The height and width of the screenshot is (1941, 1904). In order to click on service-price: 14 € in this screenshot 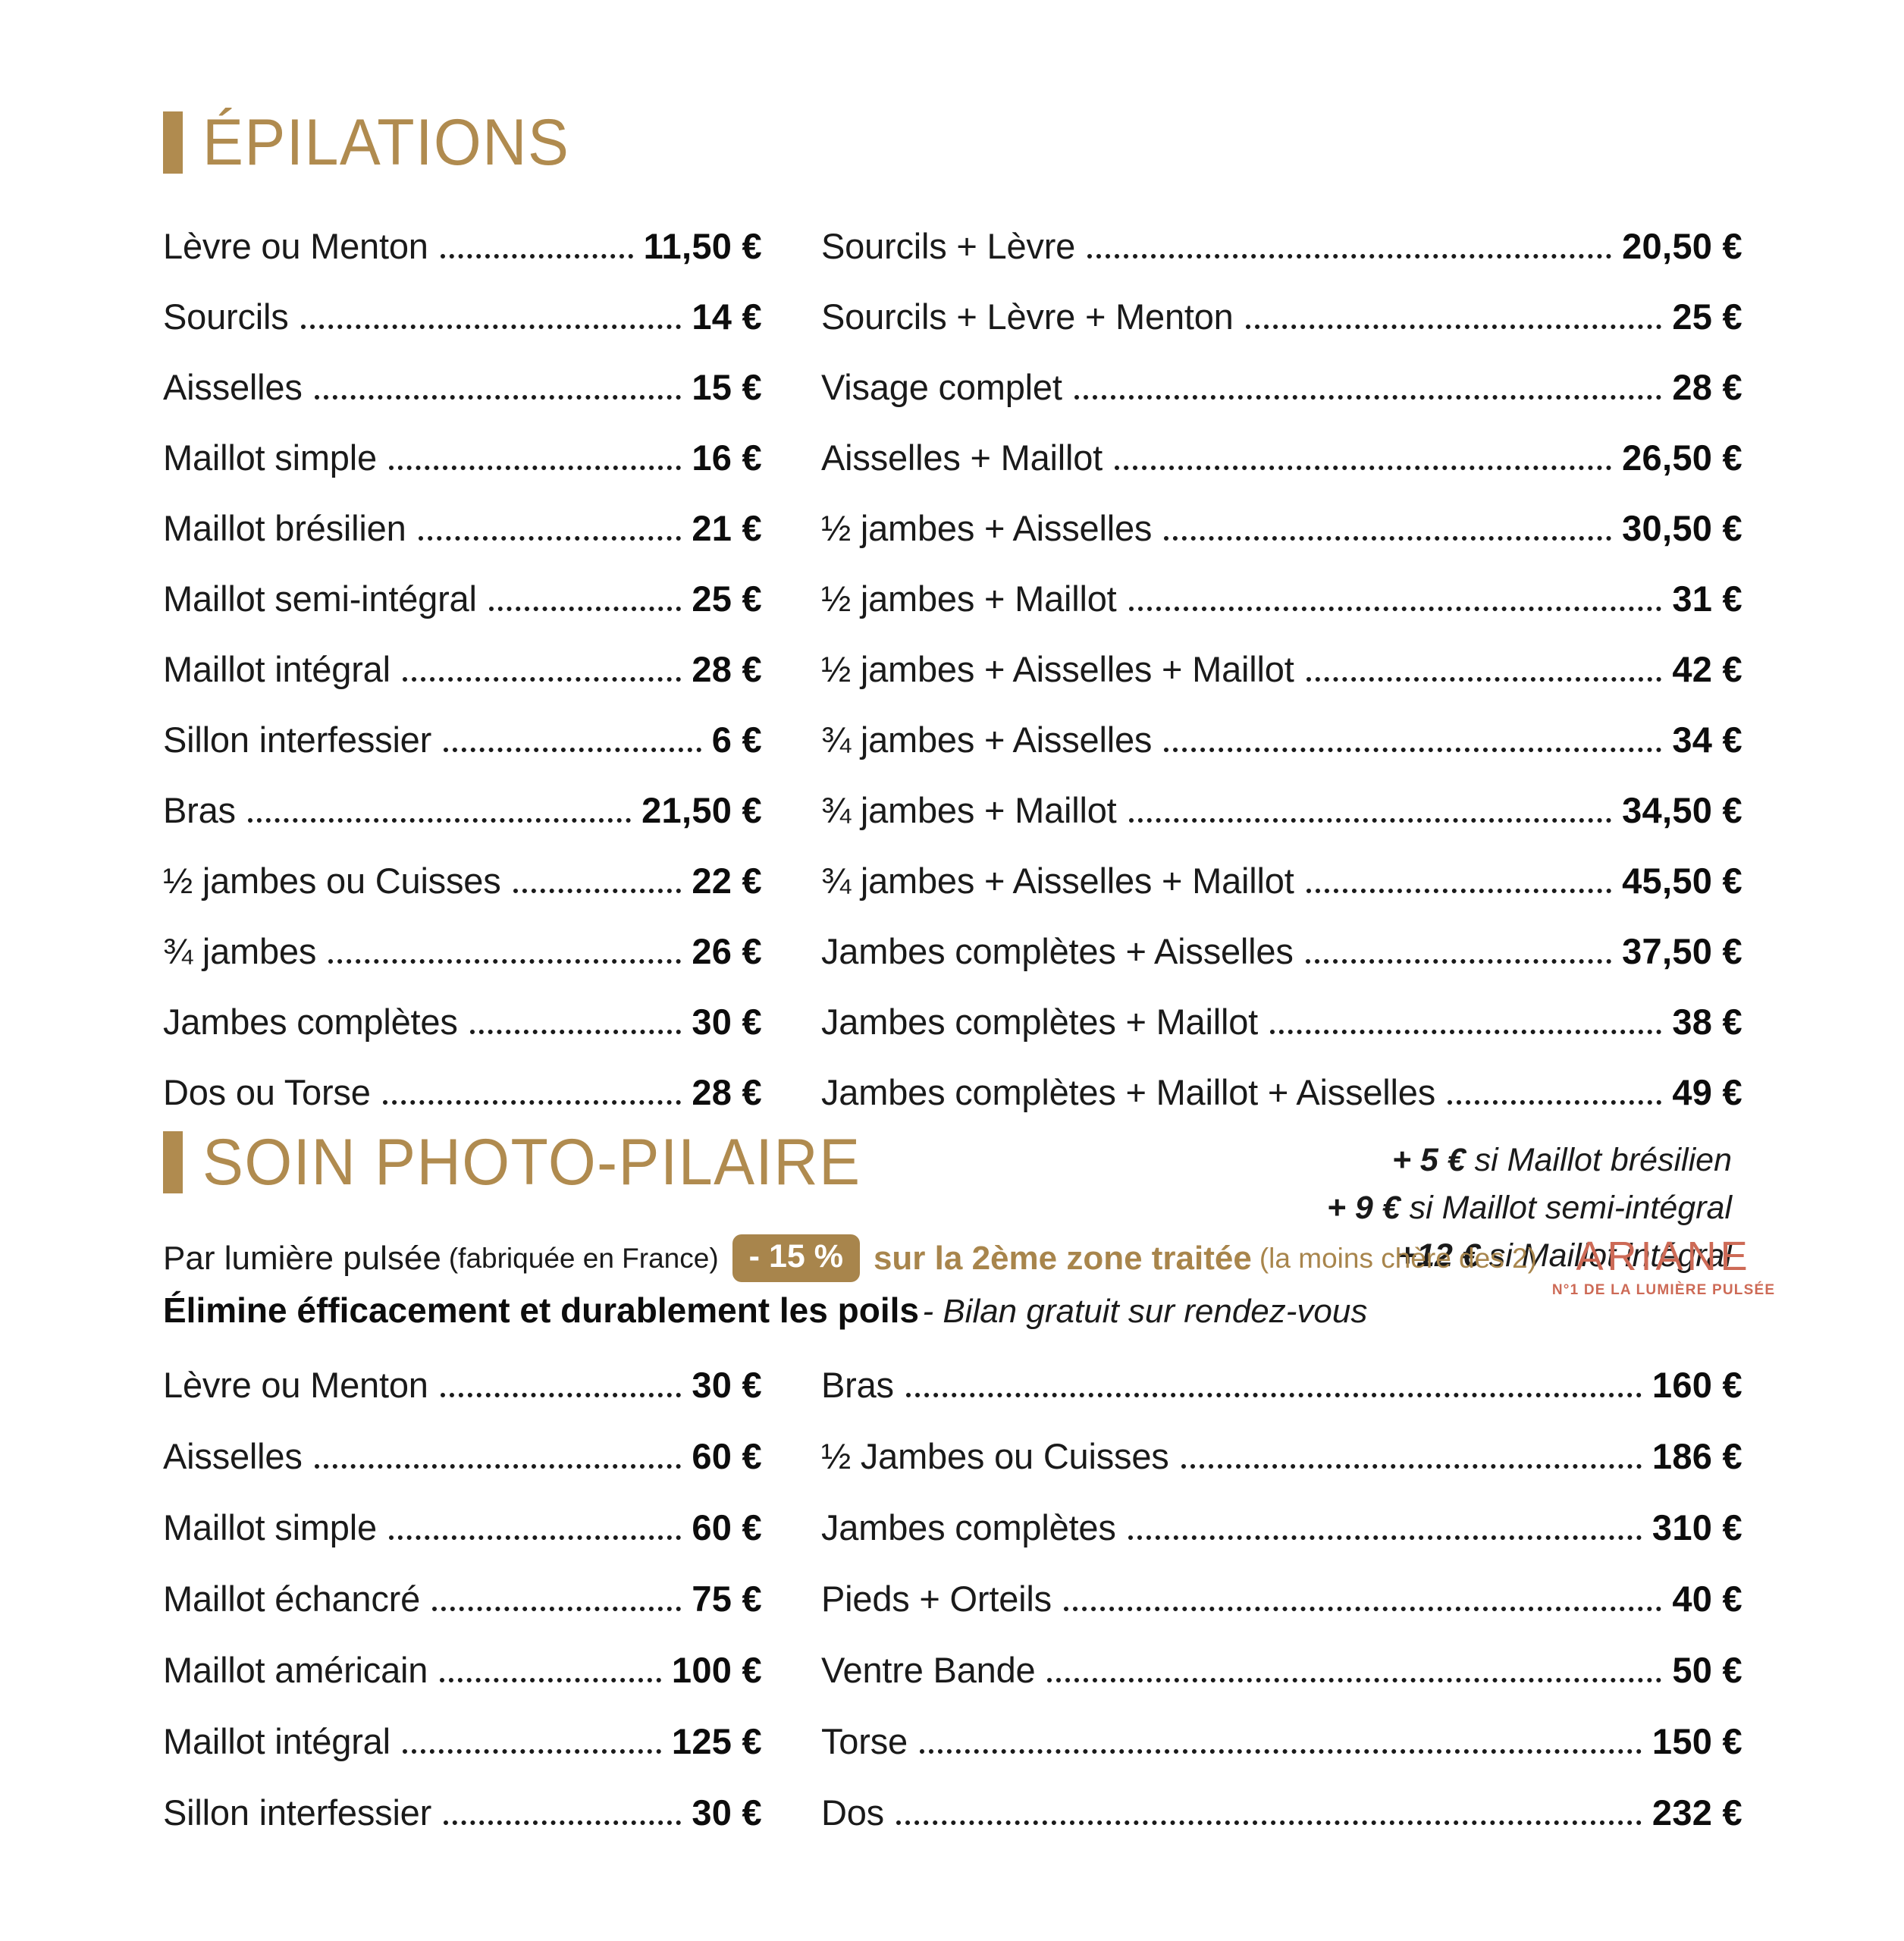, I will do `click(727, 316)`.